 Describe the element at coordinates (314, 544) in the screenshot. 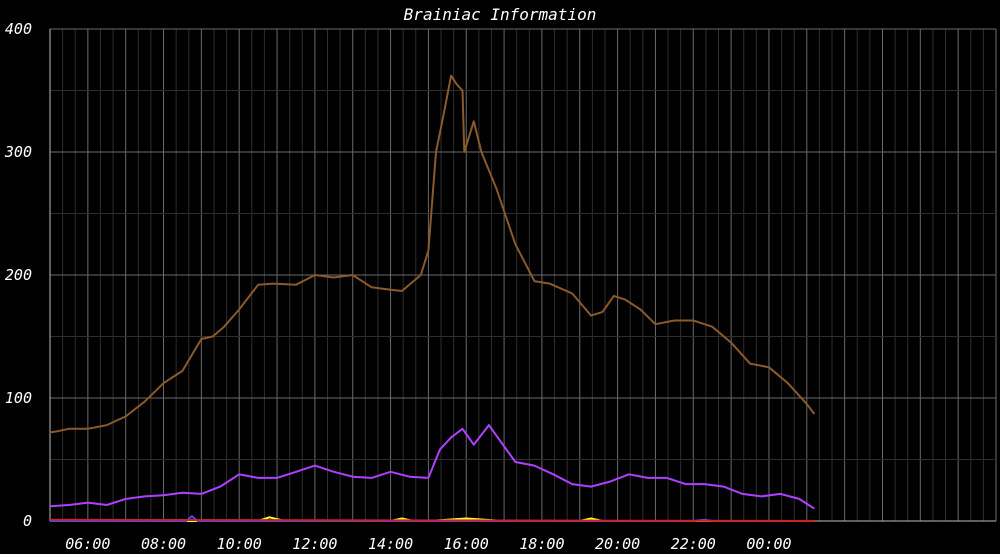

I see `x-tick-label: 12:00` at that location.